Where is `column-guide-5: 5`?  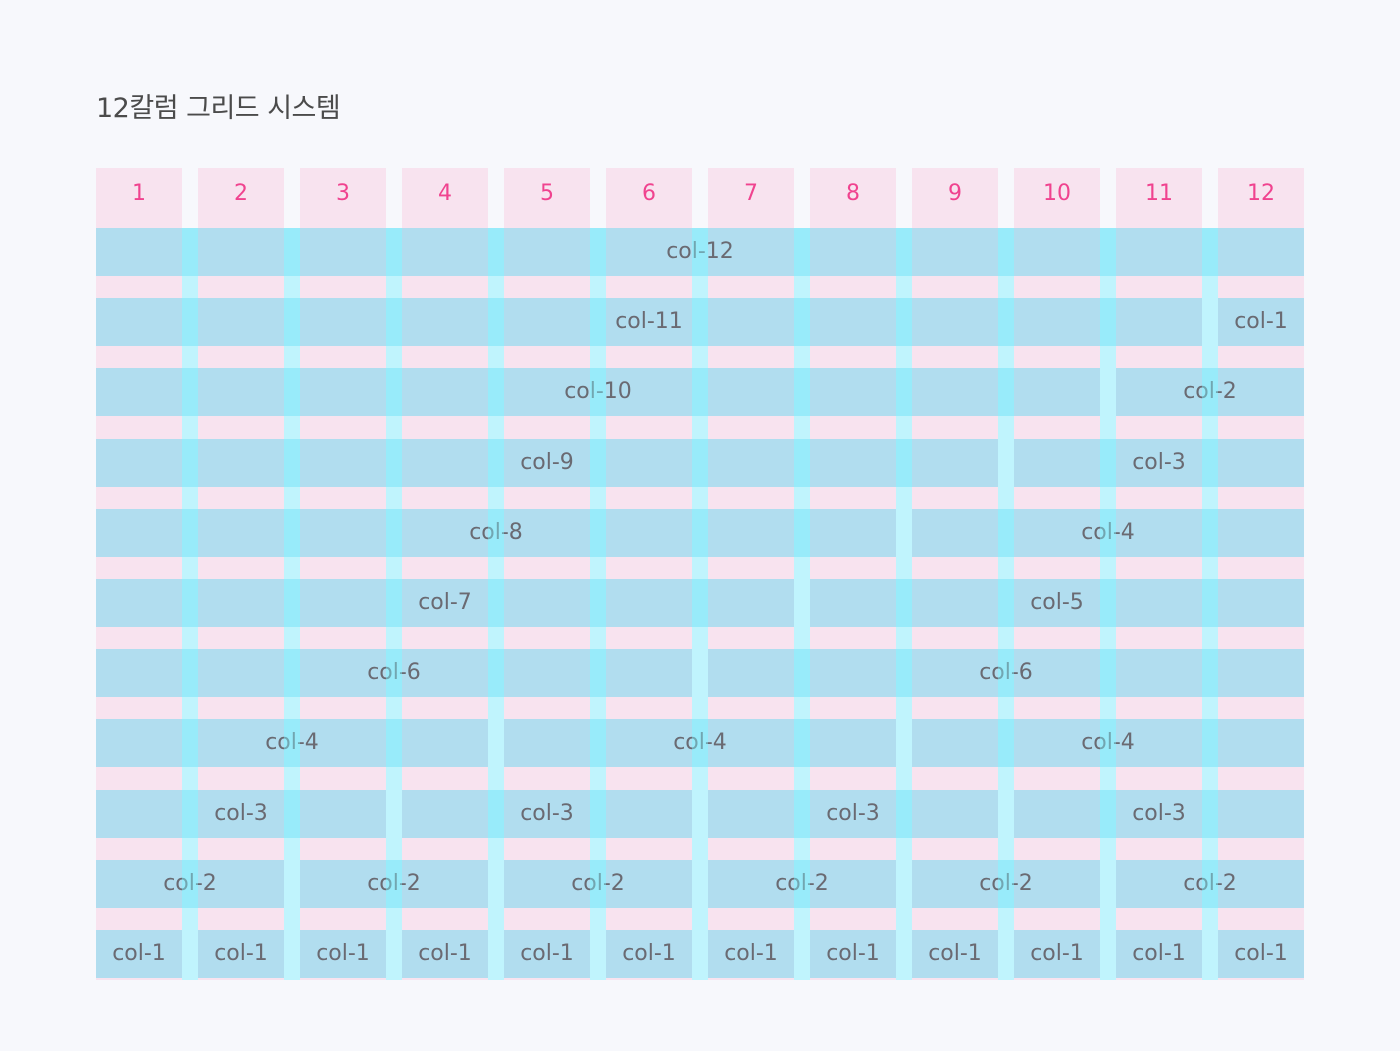 column-guide-5: 5 is located at coordinates (547, 574).